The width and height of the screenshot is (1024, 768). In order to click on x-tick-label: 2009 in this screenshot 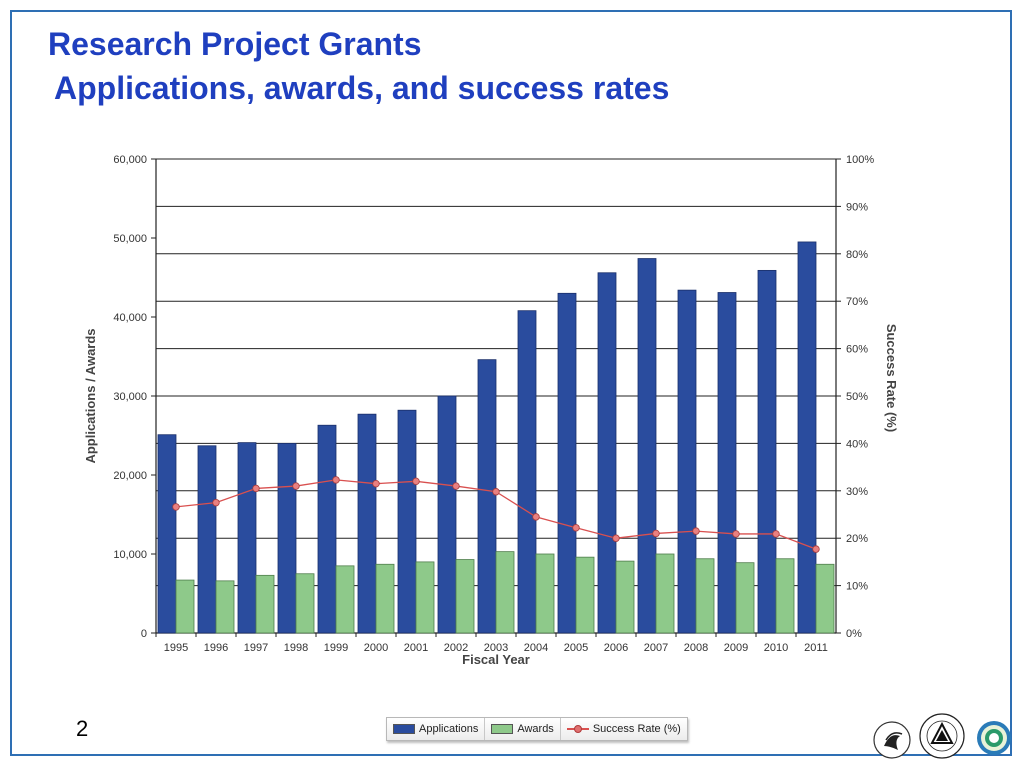, I will do `click(736, 648)`.